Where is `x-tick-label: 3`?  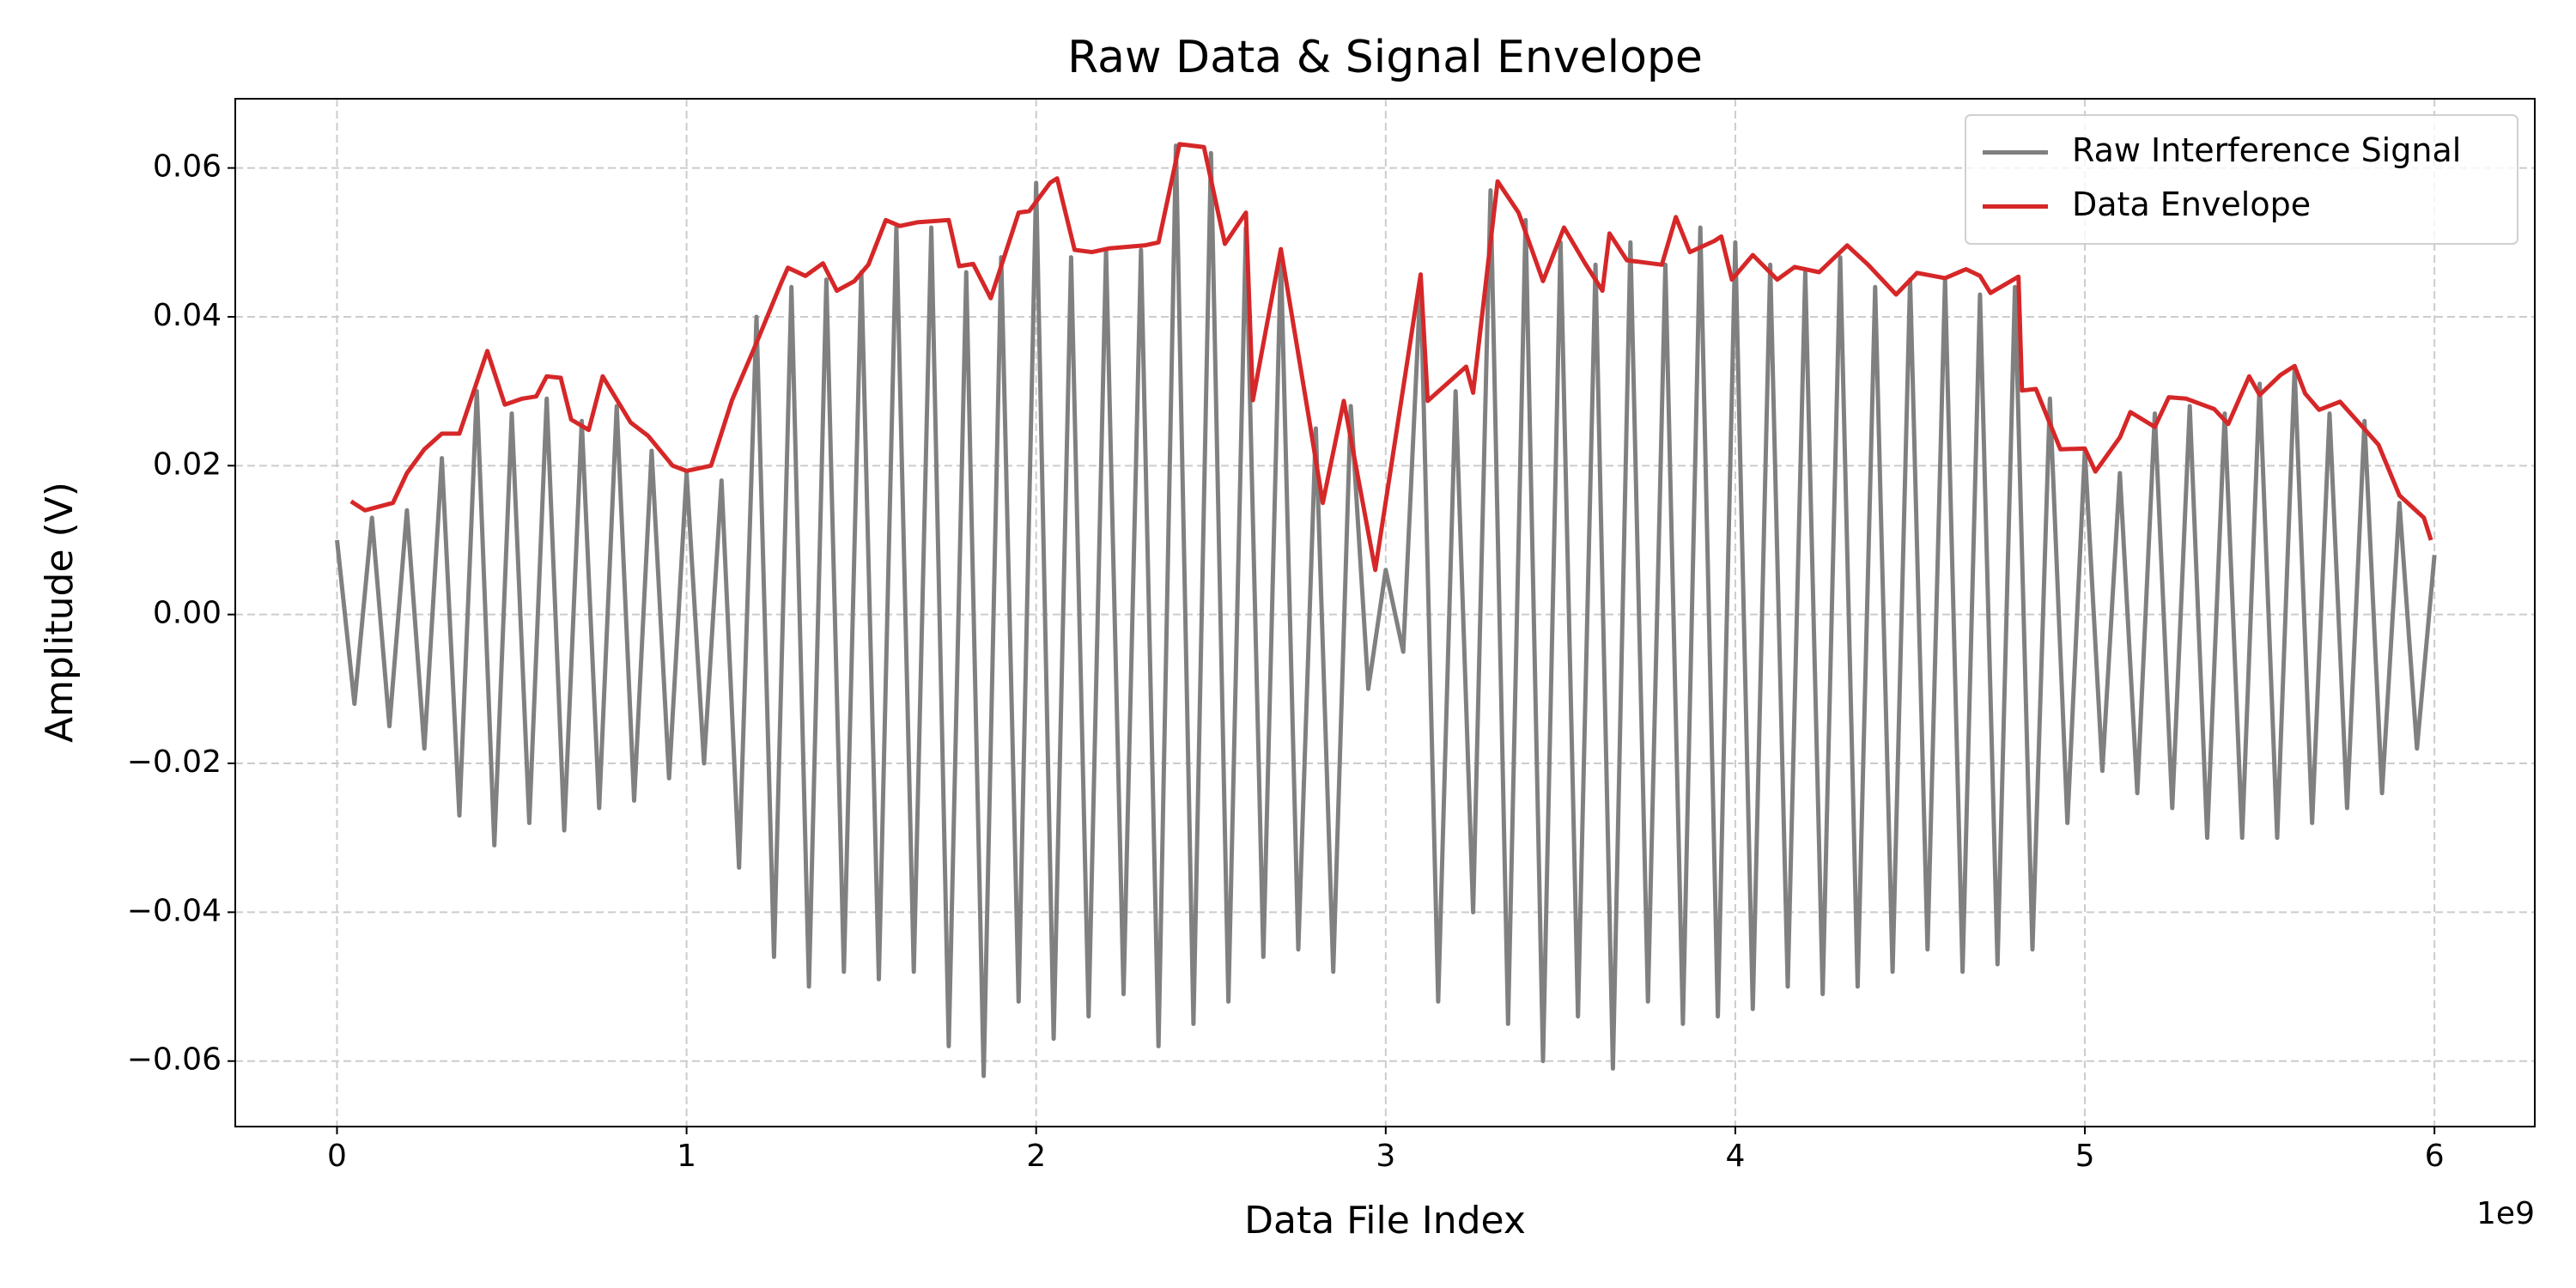 x-tick-label: 3 is located at coordinates (1385, 1156).